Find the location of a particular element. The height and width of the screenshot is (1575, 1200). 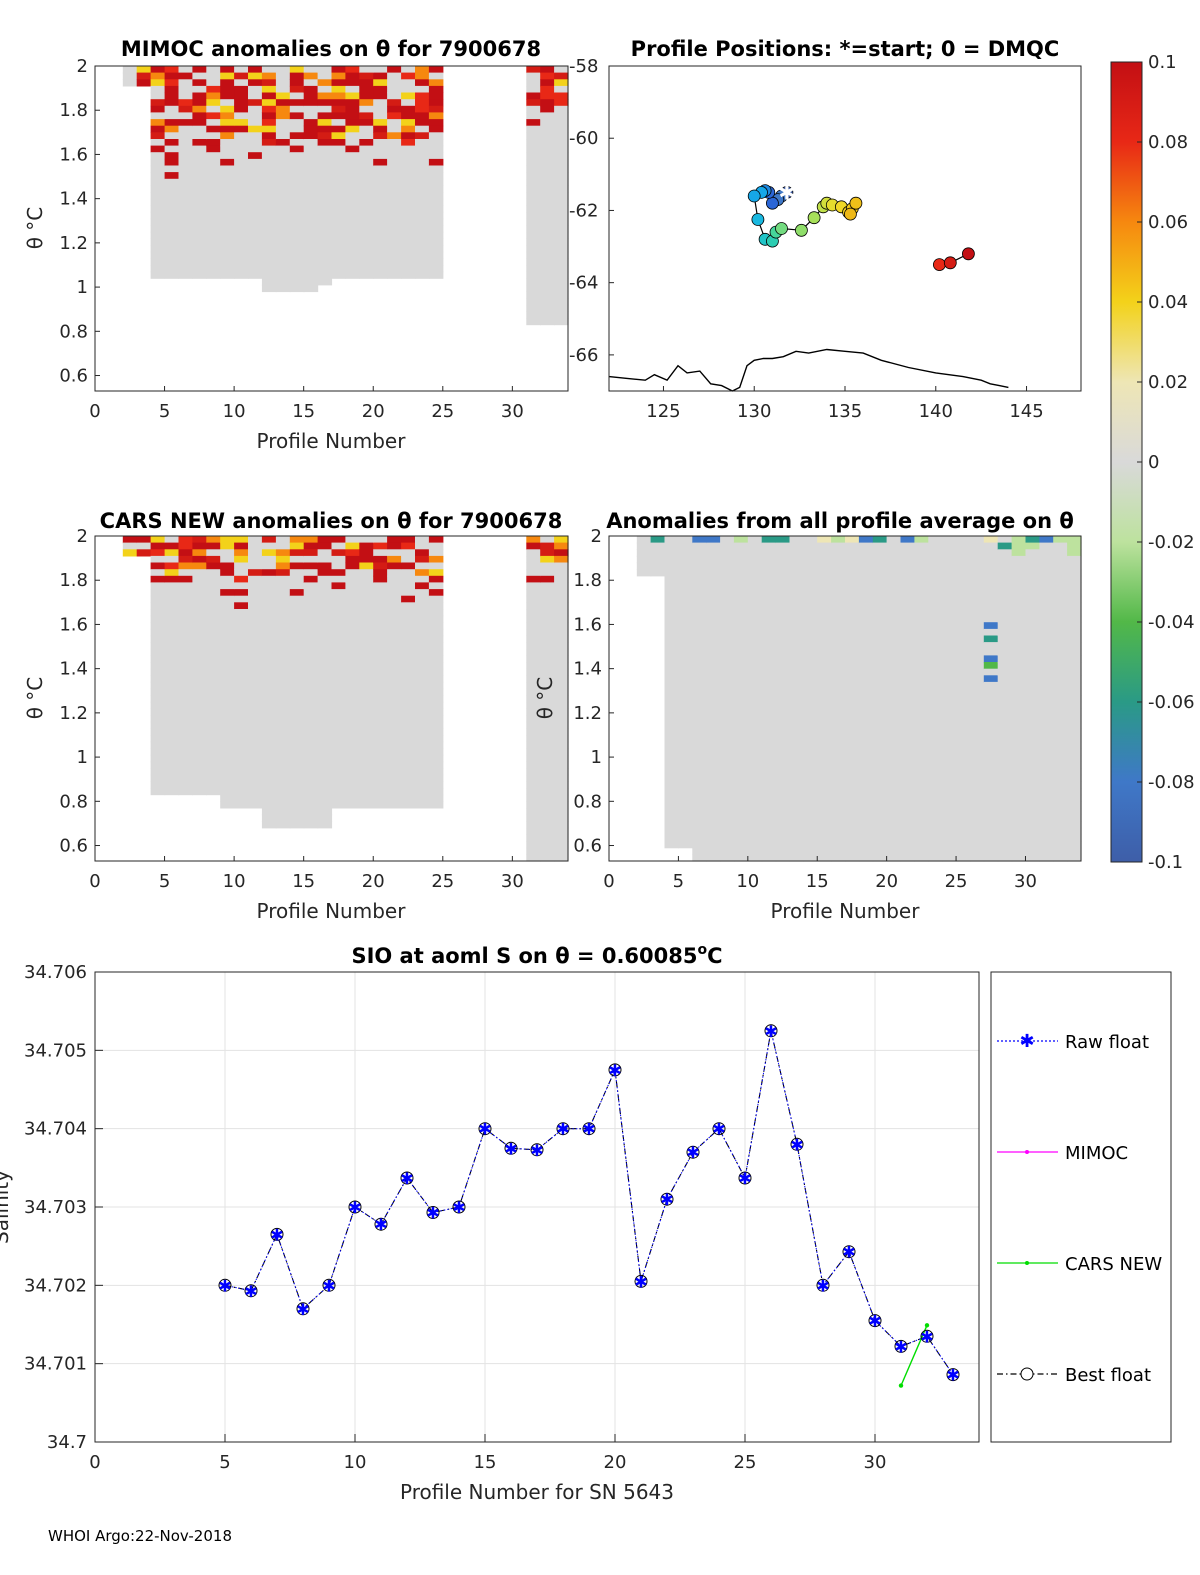

legend-marker-mimoc is located at coordinates (1027, 1152).